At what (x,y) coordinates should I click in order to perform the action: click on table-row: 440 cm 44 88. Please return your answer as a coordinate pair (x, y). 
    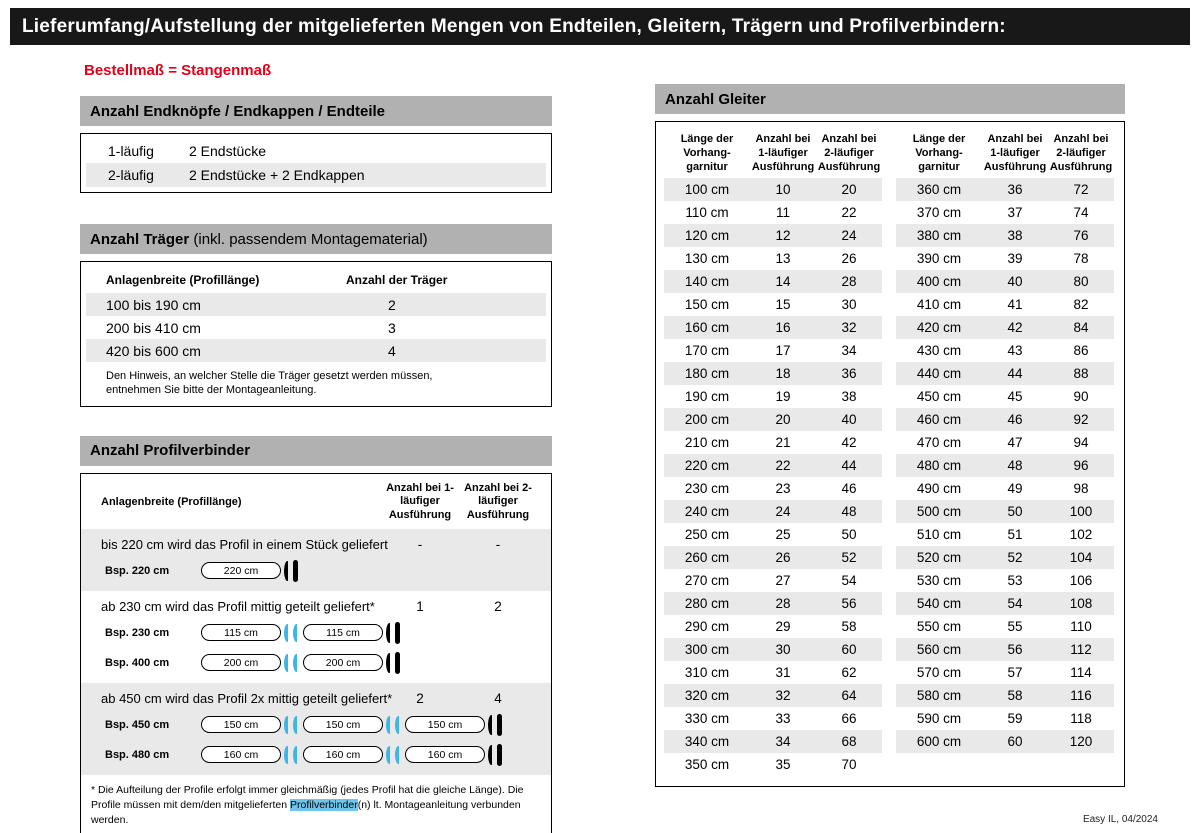
    Looking at the image, I should click on (1005, 373).